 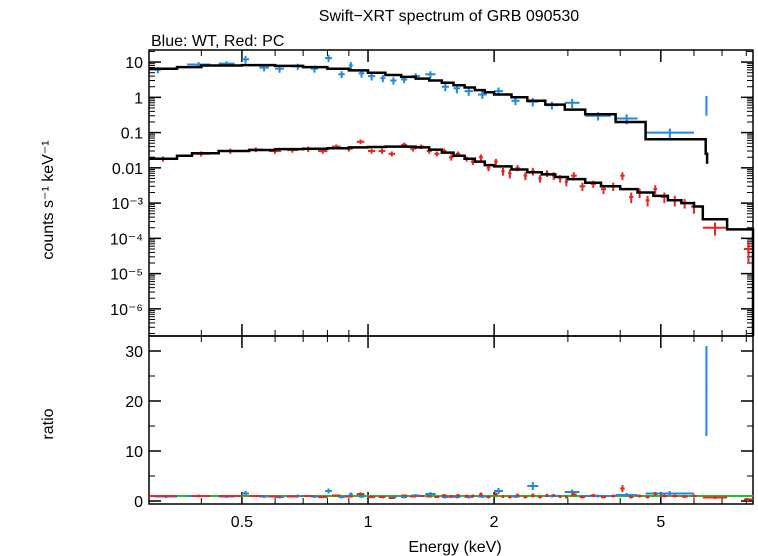 I want to click on pc-ratio-series, so click(x=451, y=493).